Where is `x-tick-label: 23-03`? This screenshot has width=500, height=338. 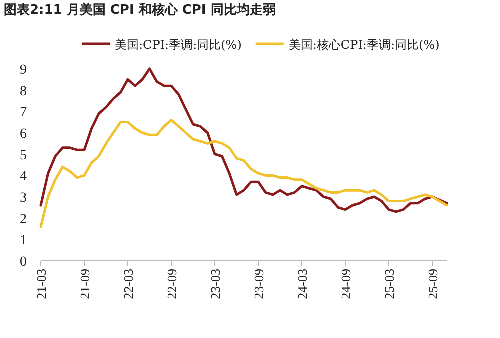
x-tick-label: 23-03 is located at coordinates (215, 284).